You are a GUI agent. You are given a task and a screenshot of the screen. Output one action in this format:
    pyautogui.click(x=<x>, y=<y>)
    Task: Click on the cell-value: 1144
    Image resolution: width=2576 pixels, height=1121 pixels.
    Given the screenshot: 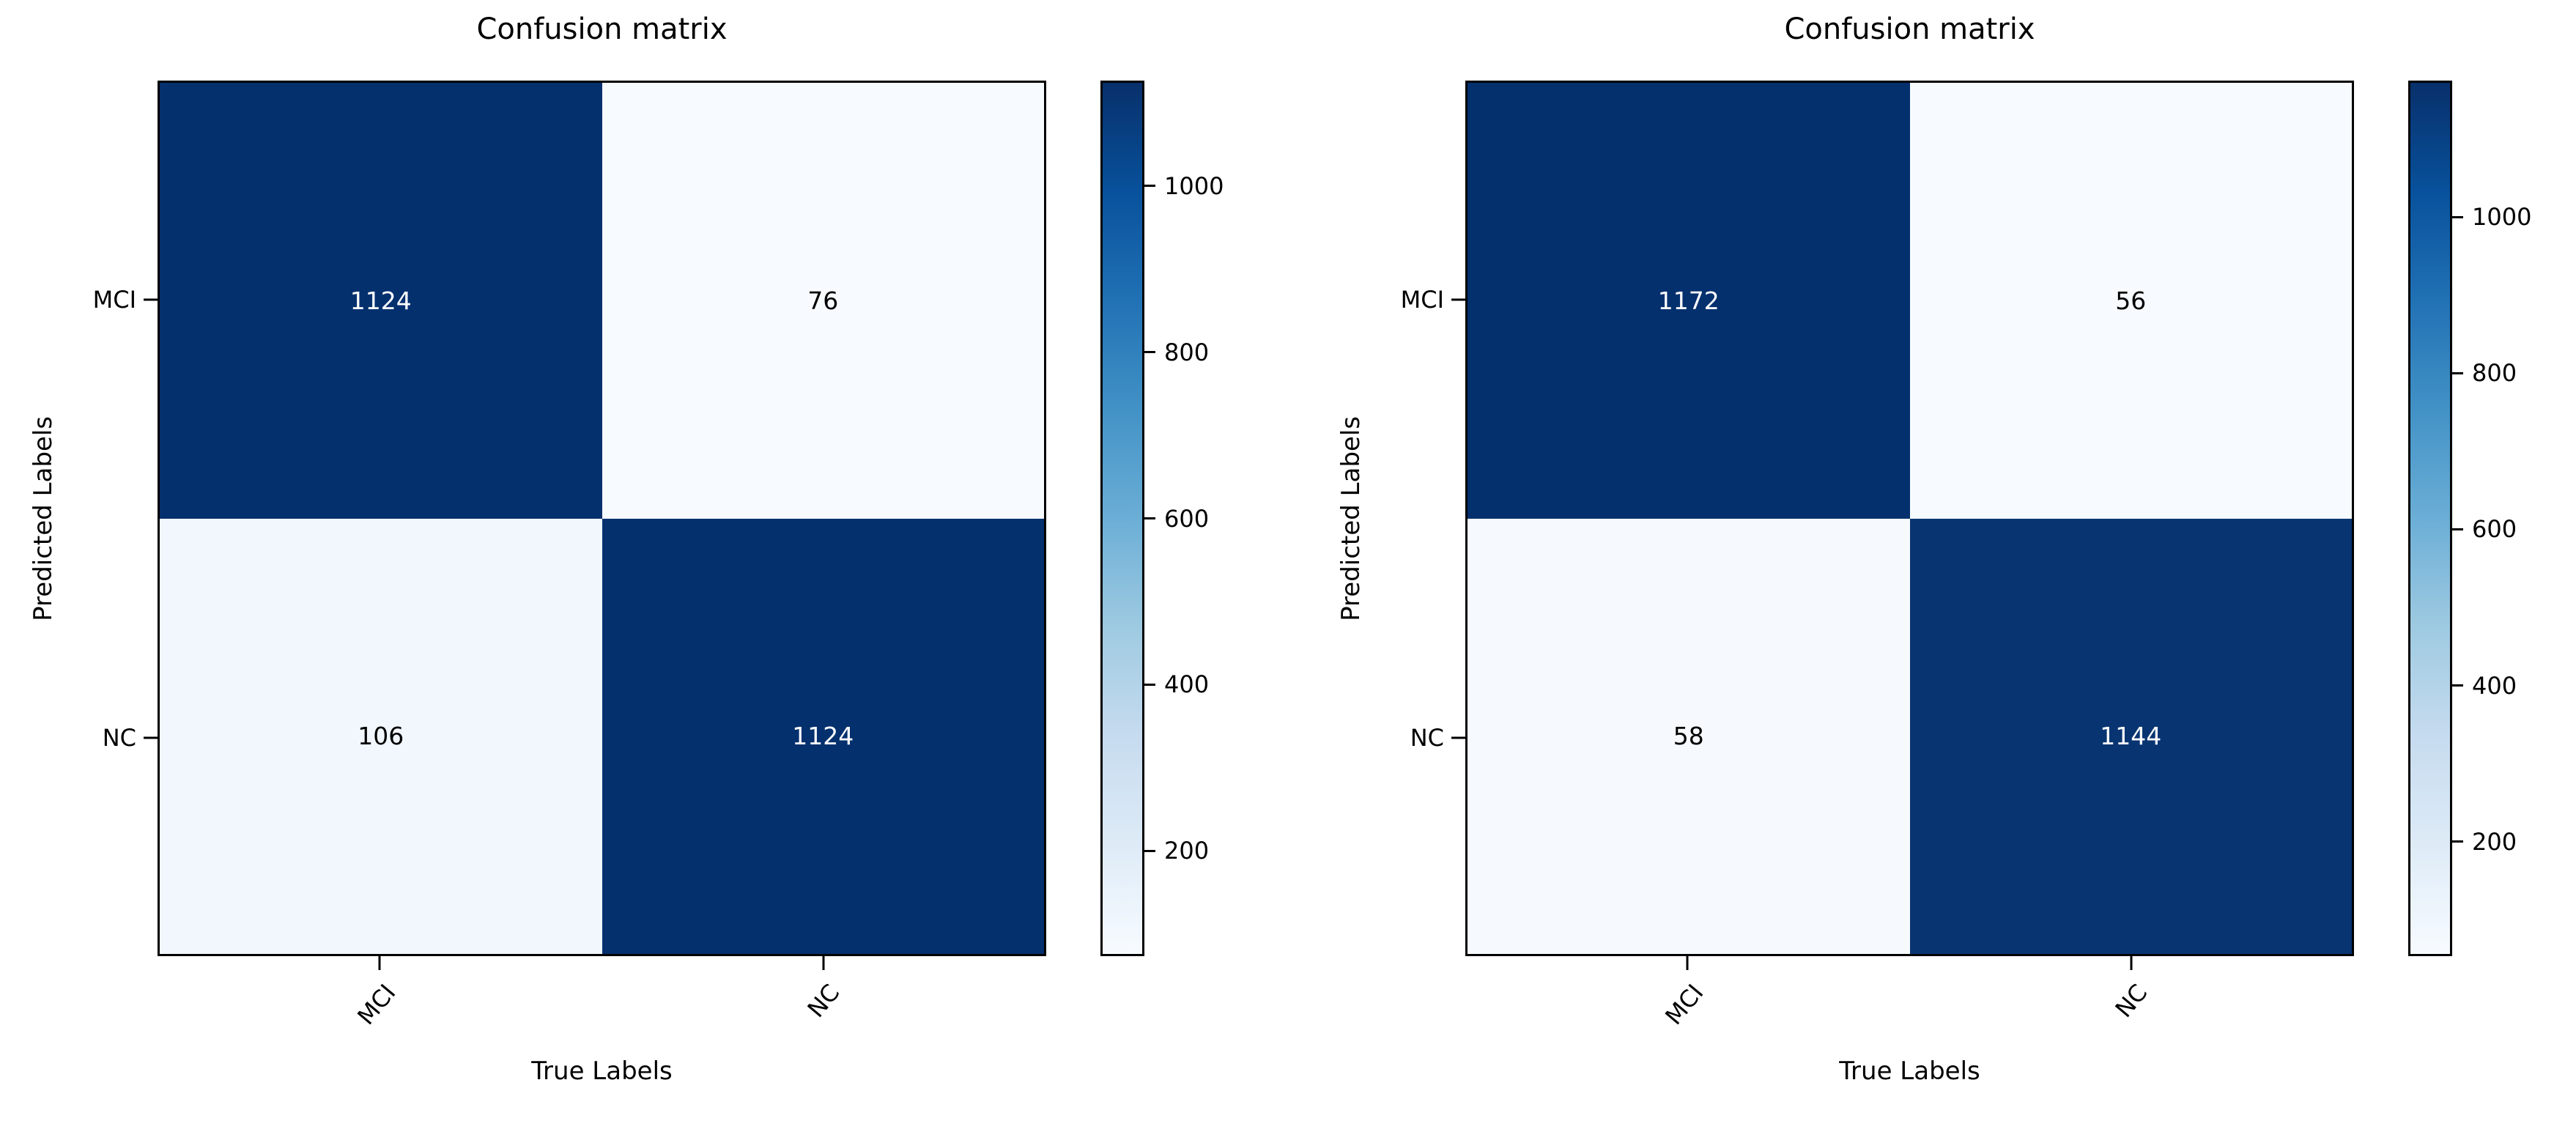 What is the action you would take?
    pyautogui.click(x=2131, y=736)
    